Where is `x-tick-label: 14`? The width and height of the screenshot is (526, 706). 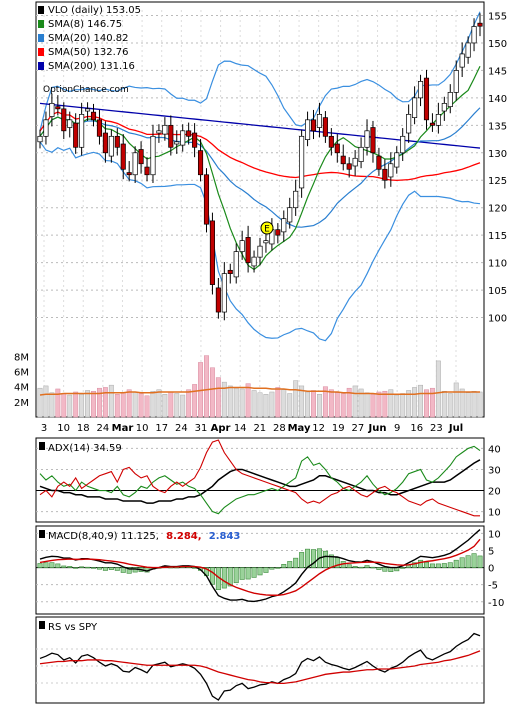 x-tick-label: 14 is located at coordinates (240, 428).